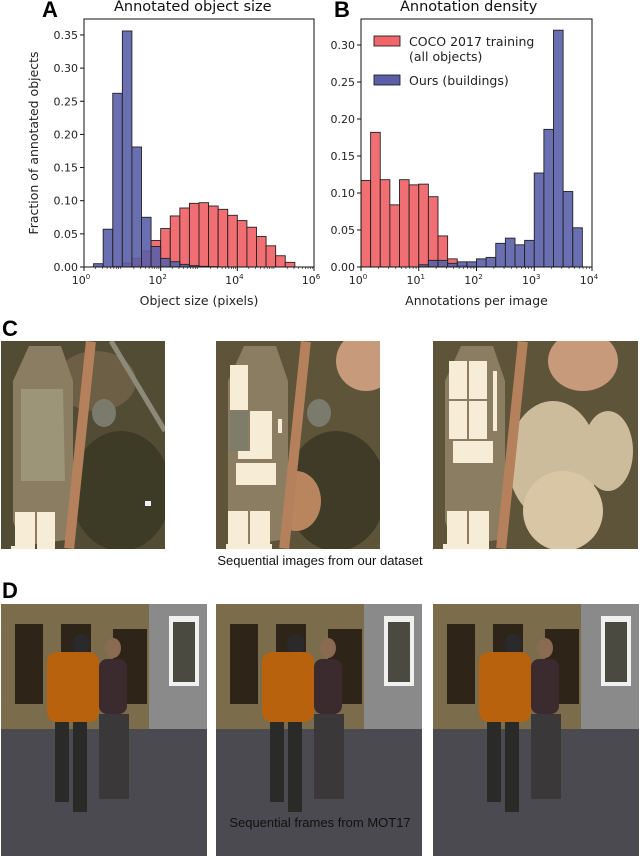  What do you see at coordinates (10, 591) in the screenshot?
I see `panel-label-d: D` at bounding box center [10, 591].